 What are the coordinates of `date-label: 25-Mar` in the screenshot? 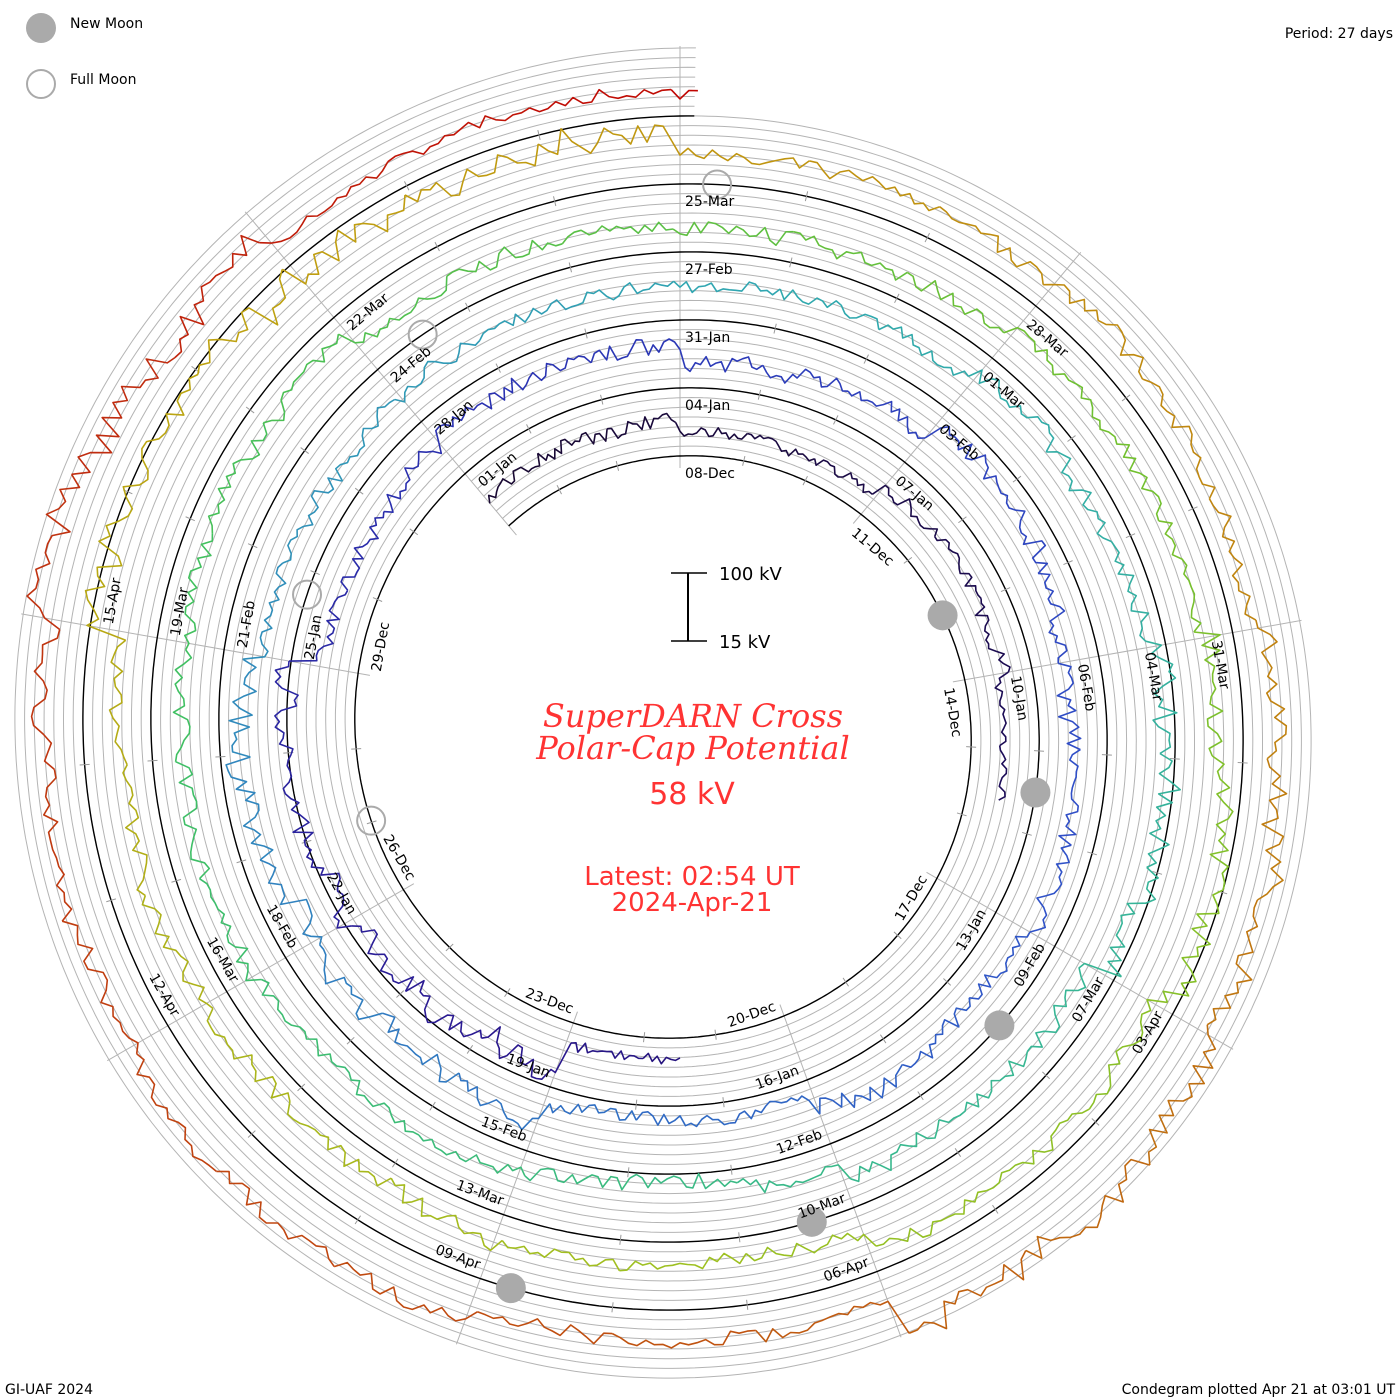 It's located at (710, 202).